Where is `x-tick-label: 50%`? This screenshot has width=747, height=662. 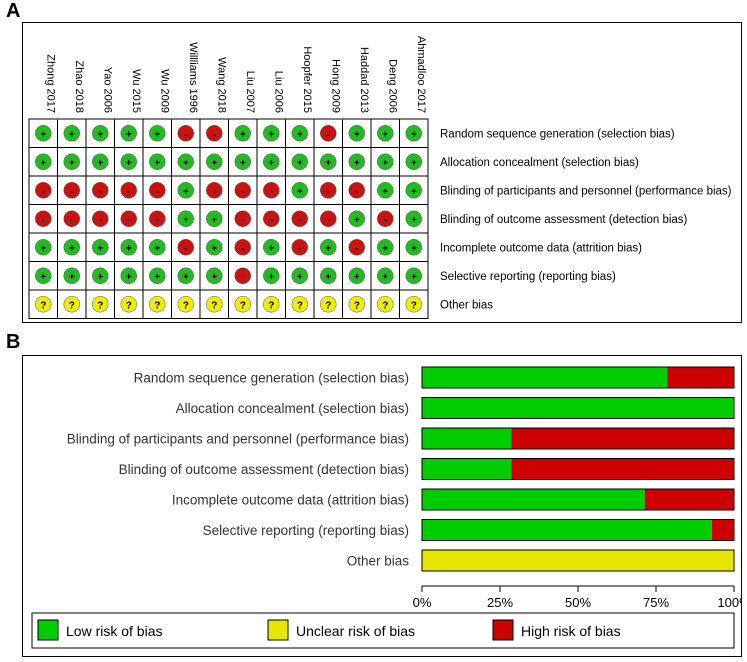
x-tick-label: 50% is located at coordinates (578, 602).